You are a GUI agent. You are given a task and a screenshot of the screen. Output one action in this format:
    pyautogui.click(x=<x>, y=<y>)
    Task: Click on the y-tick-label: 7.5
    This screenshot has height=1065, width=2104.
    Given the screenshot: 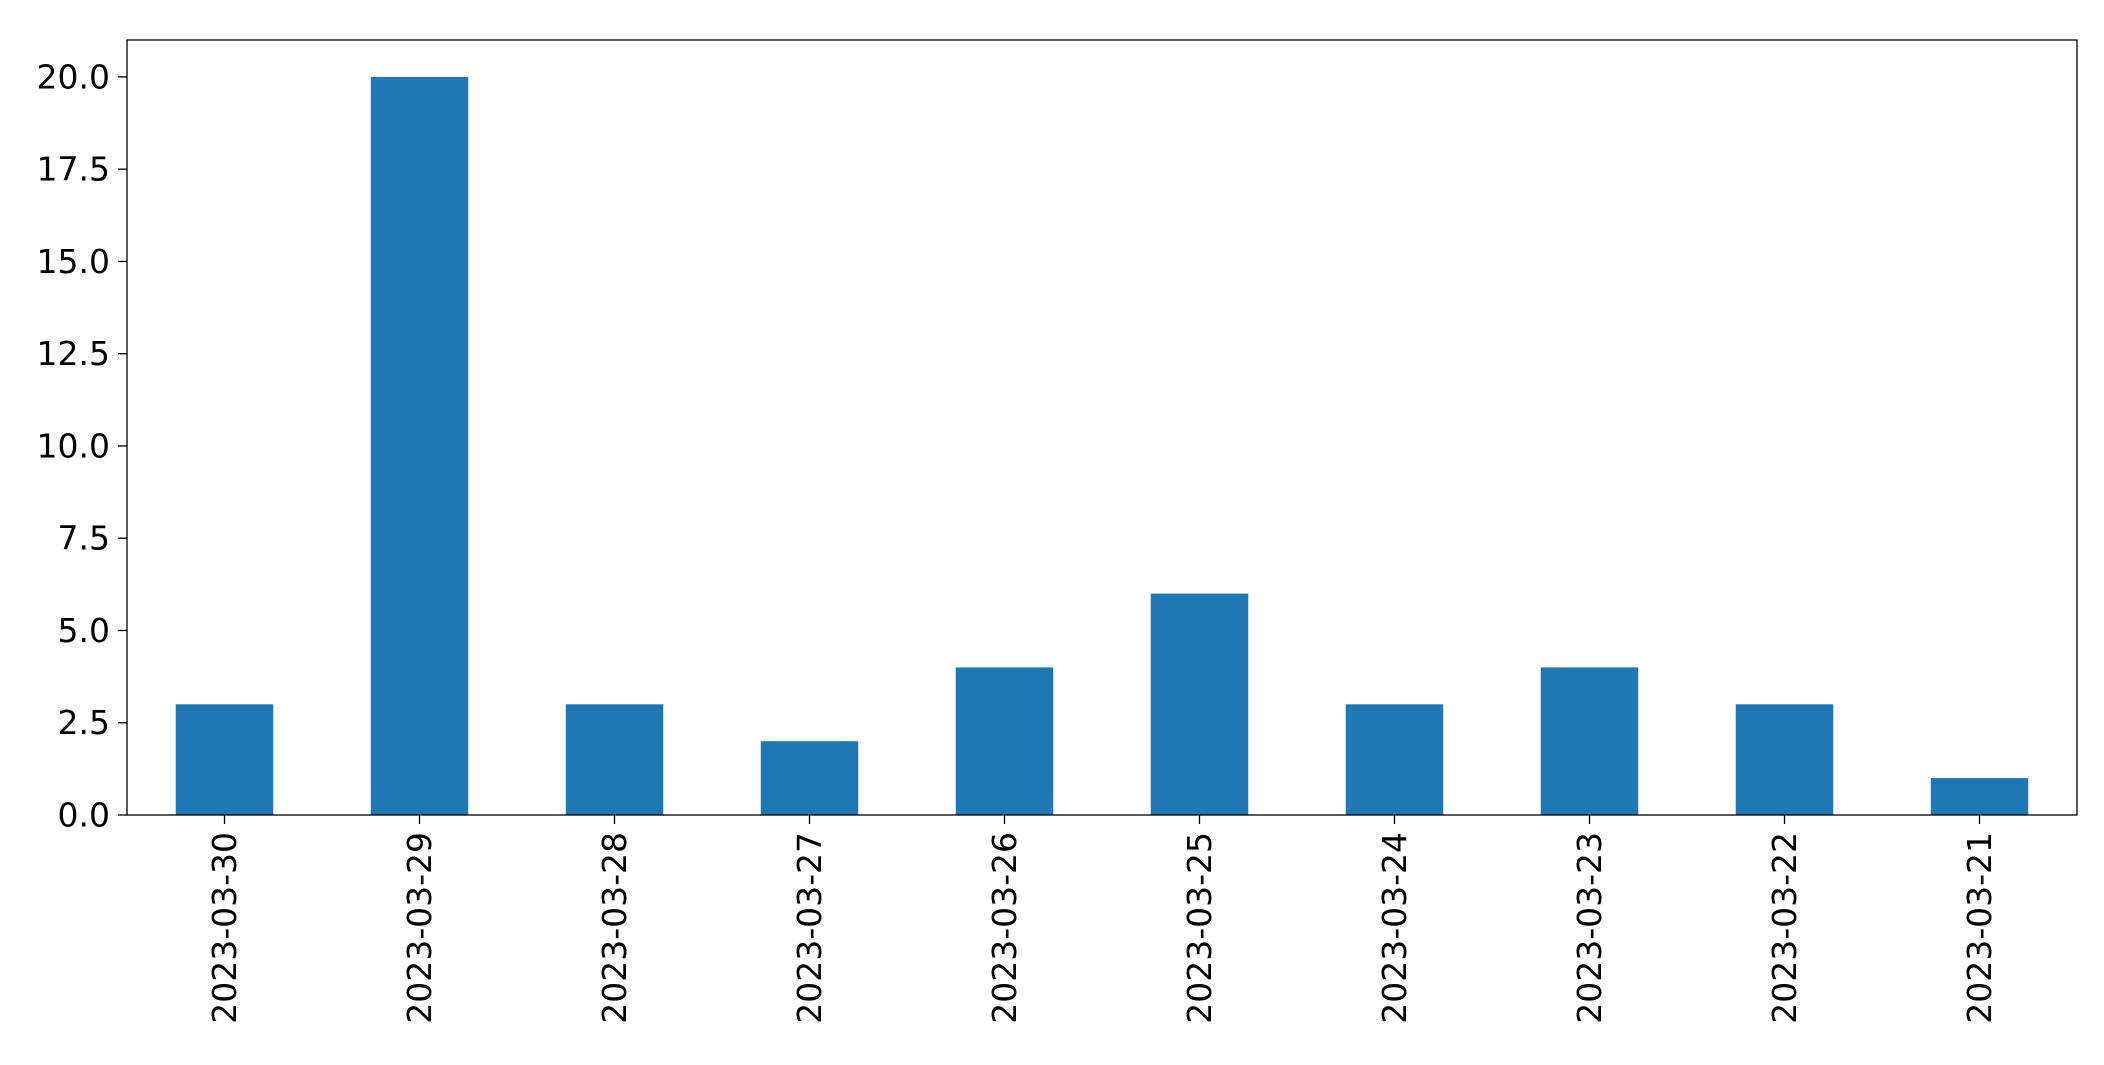 What is the action you would take?
    pyautogui.click(x=84, y=538)
    